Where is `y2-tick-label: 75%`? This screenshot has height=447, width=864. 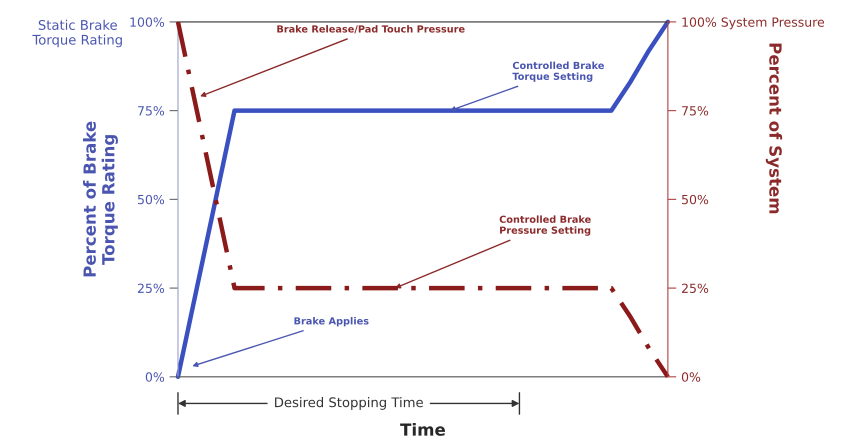 y2-tick-label: 75% is located at coordinates (695, 111).